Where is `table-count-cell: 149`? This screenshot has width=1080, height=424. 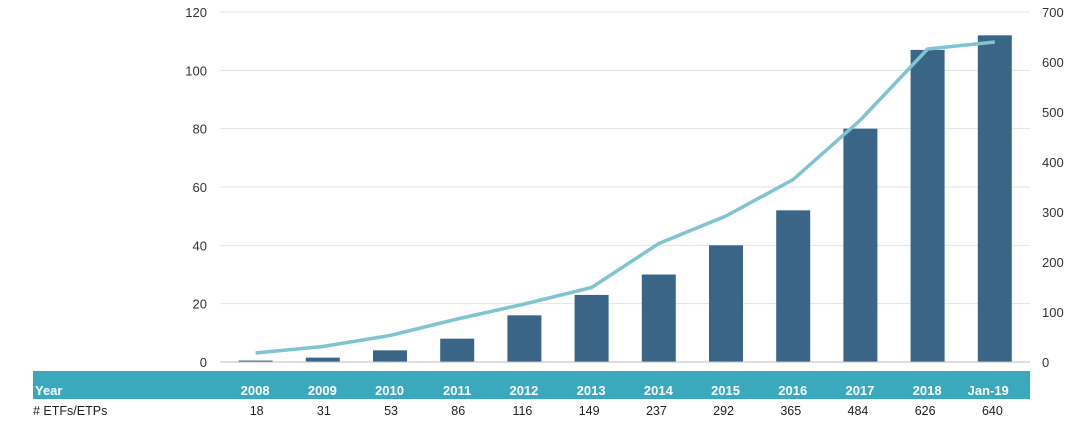
table-count-cell: 149 is located at coordinates (589, 411).